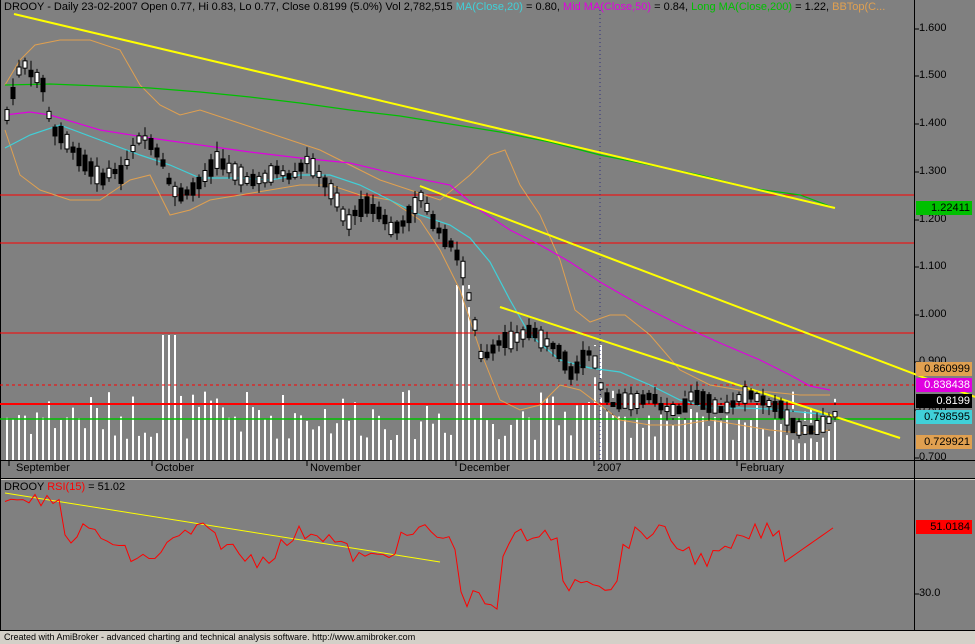  What do you see at coordinates (670, 7) in the screenshot?
I see `ma50-value: = 0.84,` at bounding box center [670, 7].